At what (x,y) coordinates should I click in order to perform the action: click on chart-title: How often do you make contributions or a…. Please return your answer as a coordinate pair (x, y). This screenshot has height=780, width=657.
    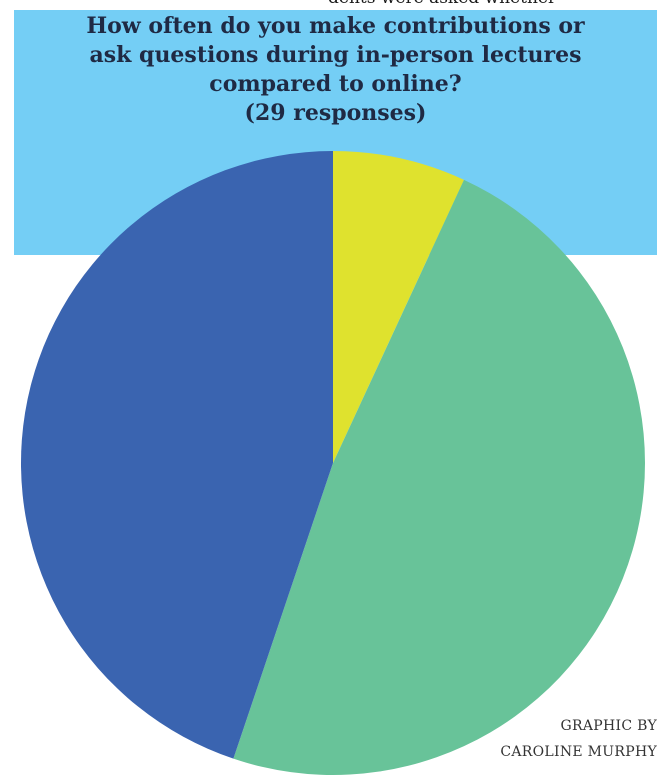
    Looking at the image, I should click on (335, 55).